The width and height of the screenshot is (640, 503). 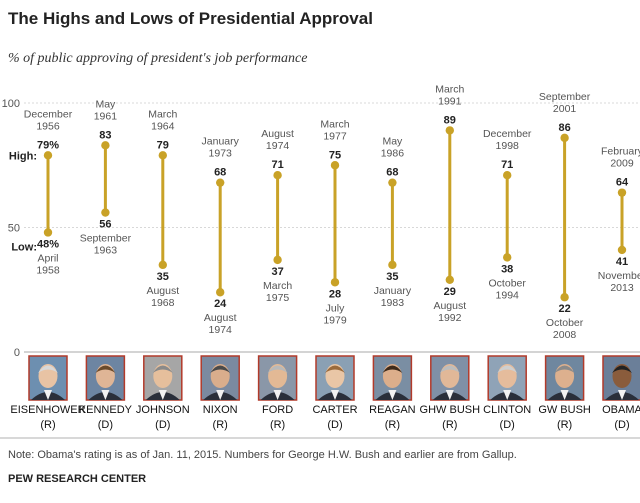 I want to click on low-value-label: 41, so click(x=622, y=262).